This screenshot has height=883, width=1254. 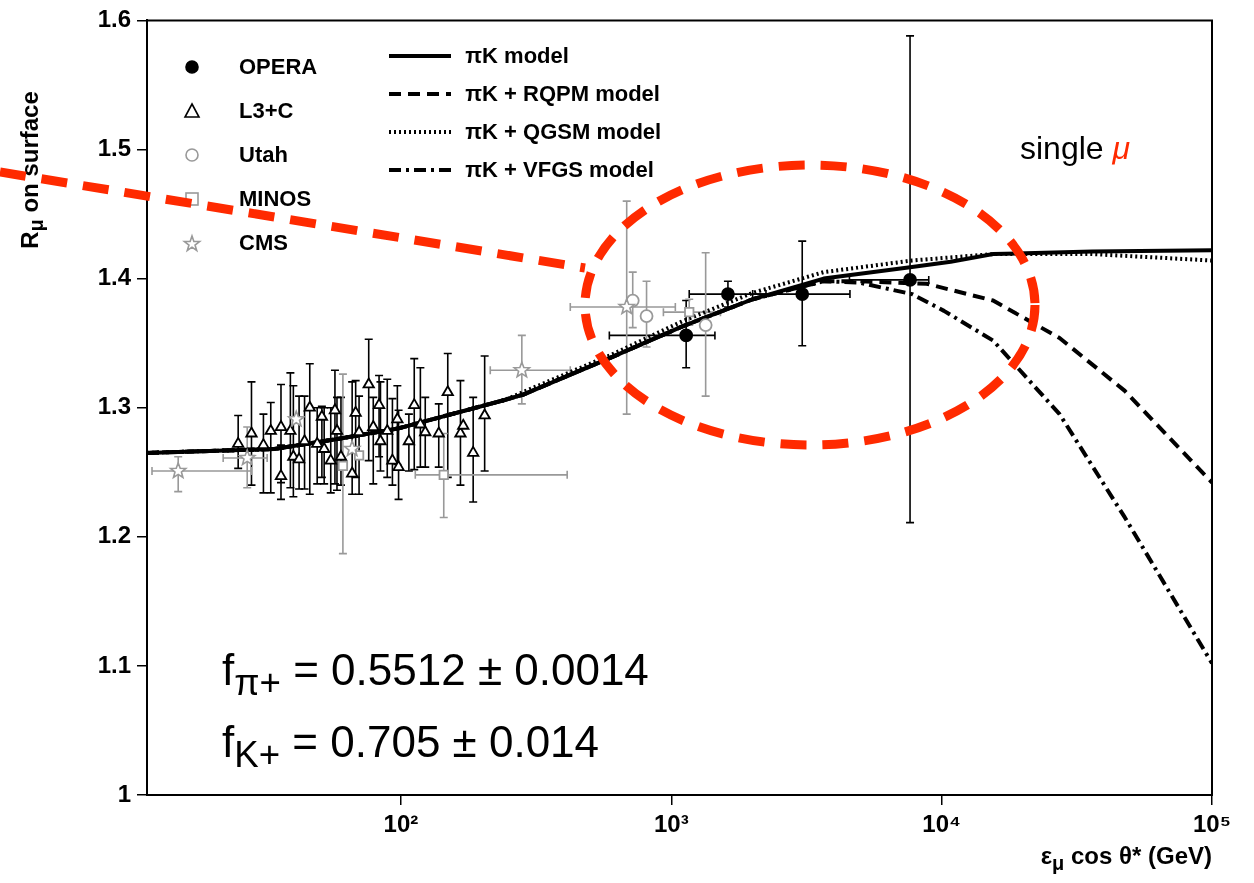 I want to click on x-tick-label: 10², so click(x=401, y=824).